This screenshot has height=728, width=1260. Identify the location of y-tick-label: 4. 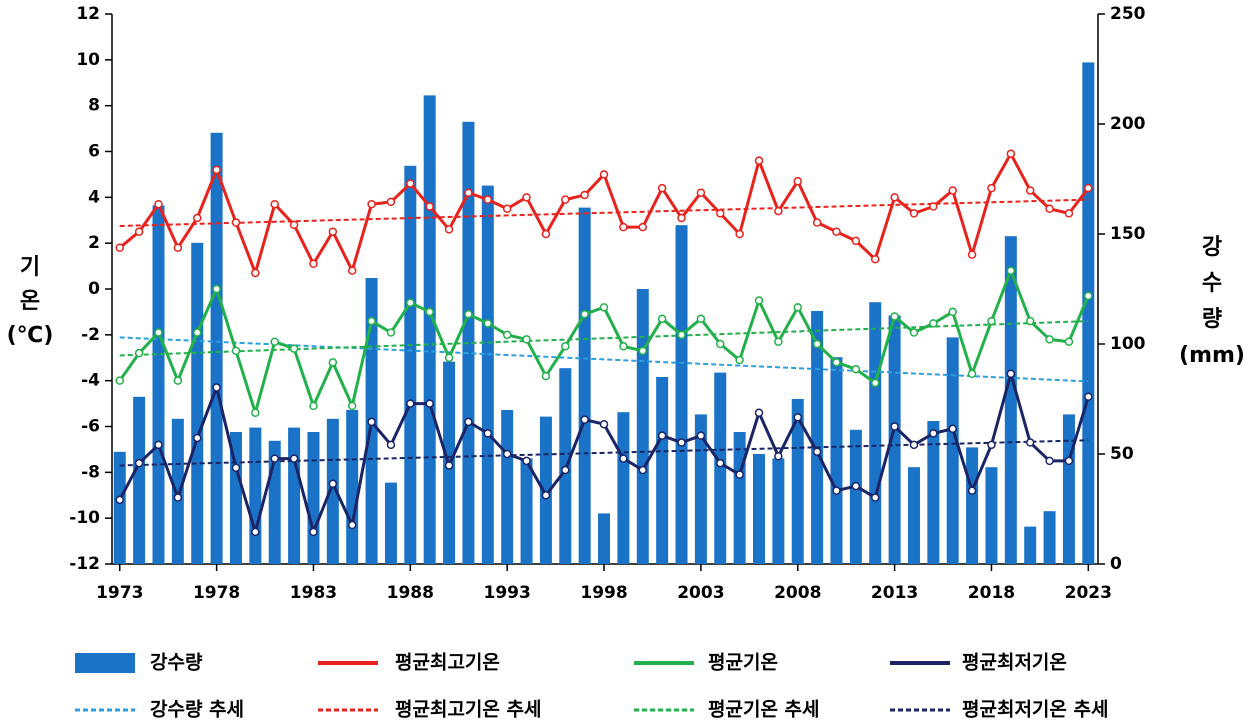
(94, 197).